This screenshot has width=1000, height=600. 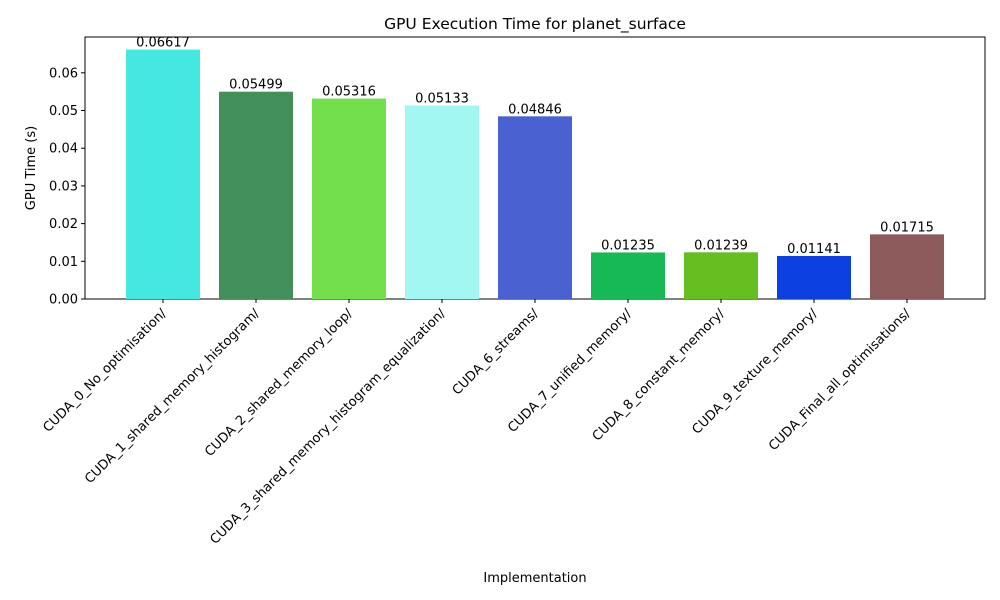 I want to click on bar-value-label-6: 0.01239, so click(x=721, y=245).